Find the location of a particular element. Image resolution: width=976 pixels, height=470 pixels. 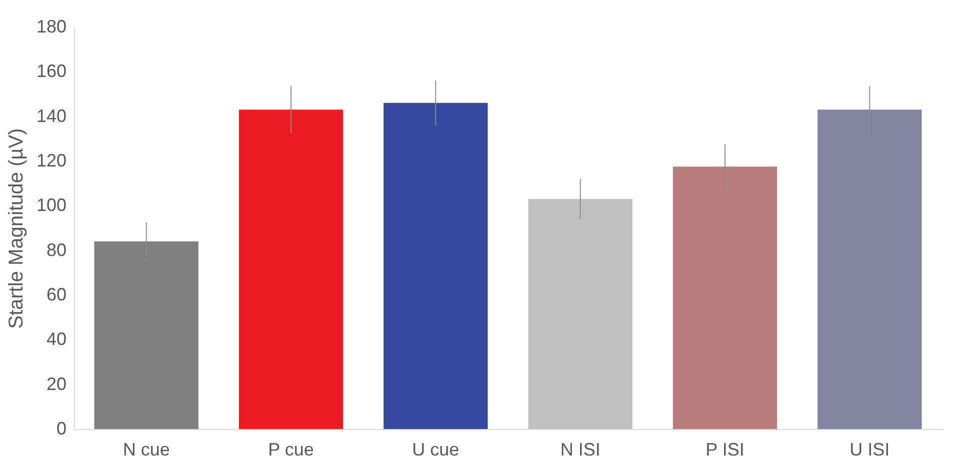

x-tick-label: U ISI is located at coordinates (870, 450).